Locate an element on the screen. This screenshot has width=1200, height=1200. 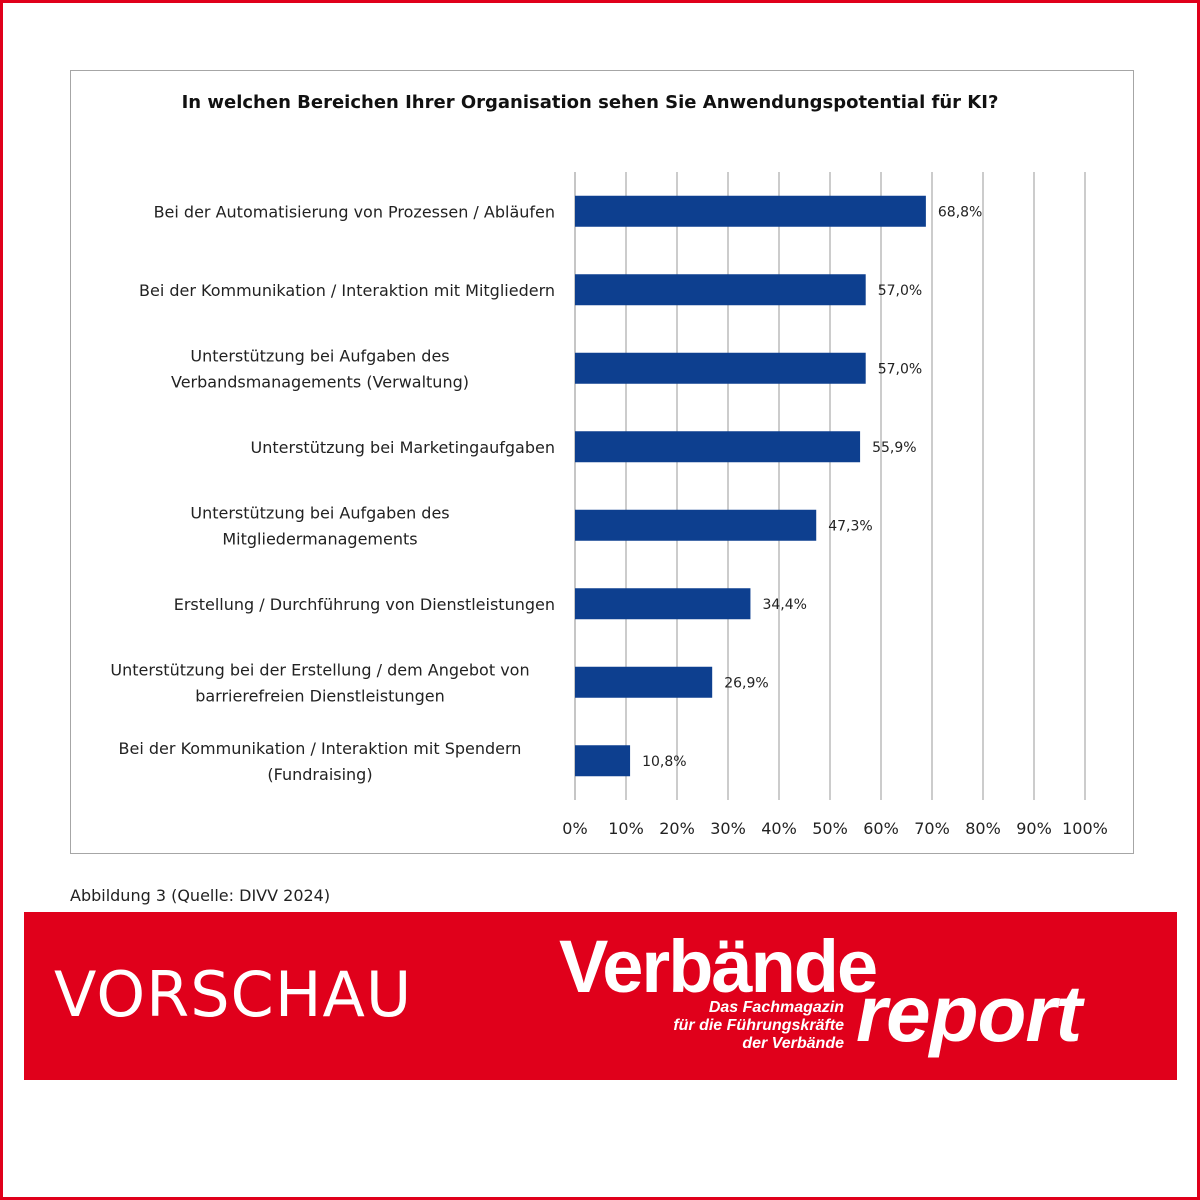
x-tick-label: 90% is located at coordinates (1034, 828).